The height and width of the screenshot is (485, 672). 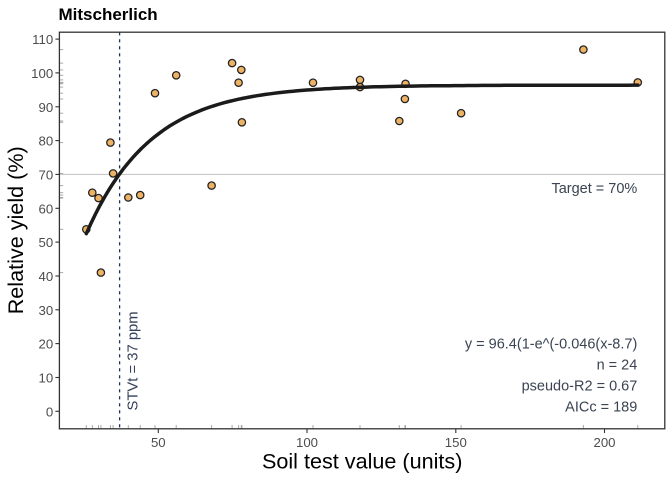 I want to click on svg-text: n = 24, so click(x=617, y=365).